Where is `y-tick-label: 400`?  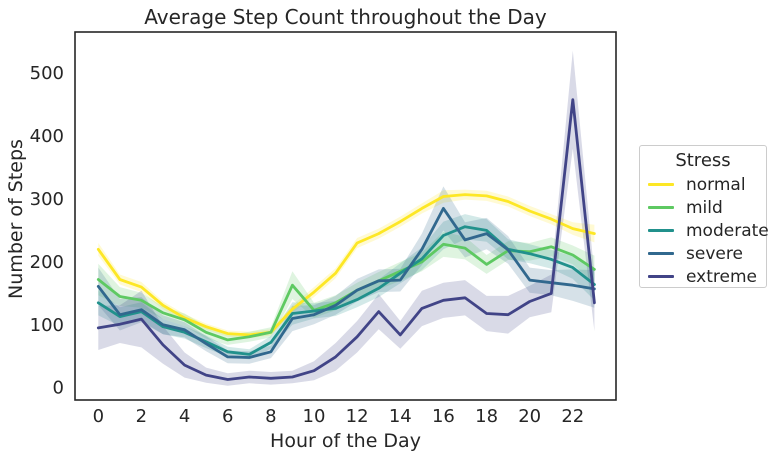
y-tick-label: 400 is located at coordinates (47, 136).